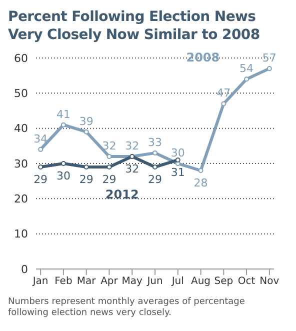 The image size is (296, 331). I want to click on y-tick-label: 0, so click(24, 269).